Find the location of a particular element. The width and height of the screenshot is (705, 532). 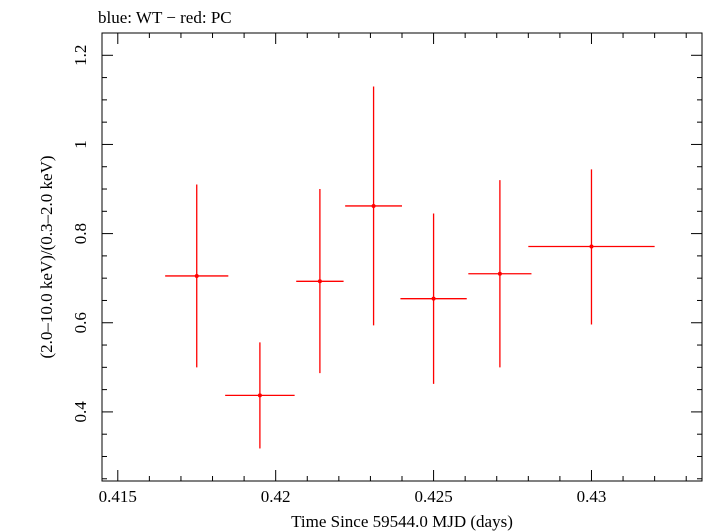

y-tick-label: 0.6 is located at coordinates (80, 322).